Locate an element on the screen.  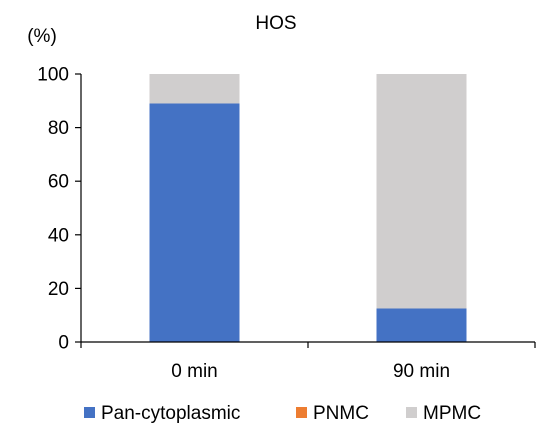
y-tick-label: 40 is located at coordinates (58, 235).